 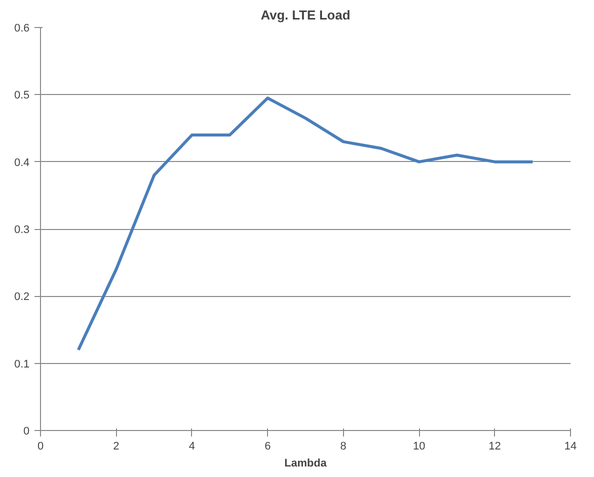 What do you see at coordinates (22, 230) in the screenshot?
I see `y-tick-label: 0.3` at bounding box center [22, 230].